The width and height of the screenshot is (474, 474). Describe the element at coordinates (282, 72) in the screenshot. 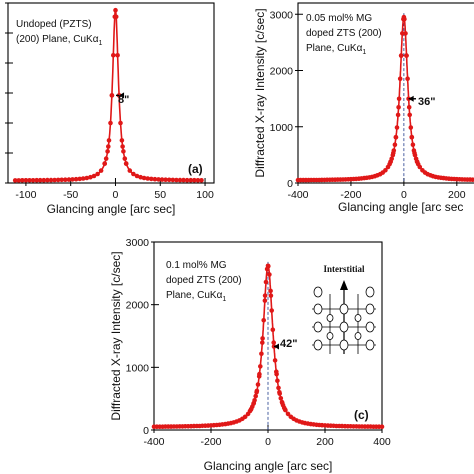

I see `panel-b-y-tick-label: 2000` at that location.